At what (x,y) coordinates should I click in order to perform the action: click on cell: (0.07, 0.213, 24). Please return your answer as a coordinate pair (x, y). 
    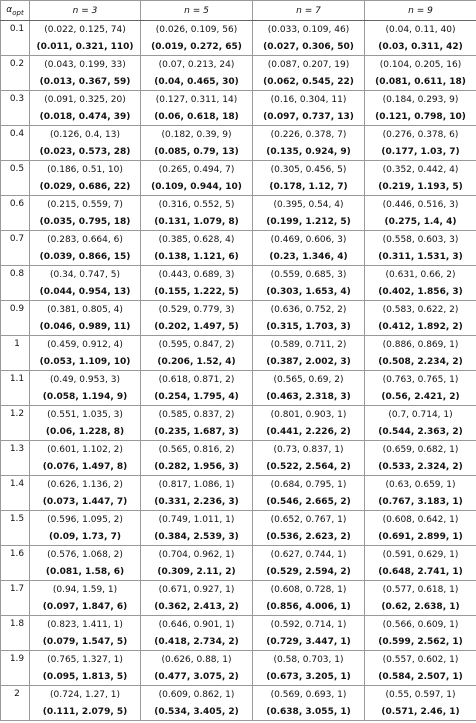
    Looking at the image, I should click on (196, 64).